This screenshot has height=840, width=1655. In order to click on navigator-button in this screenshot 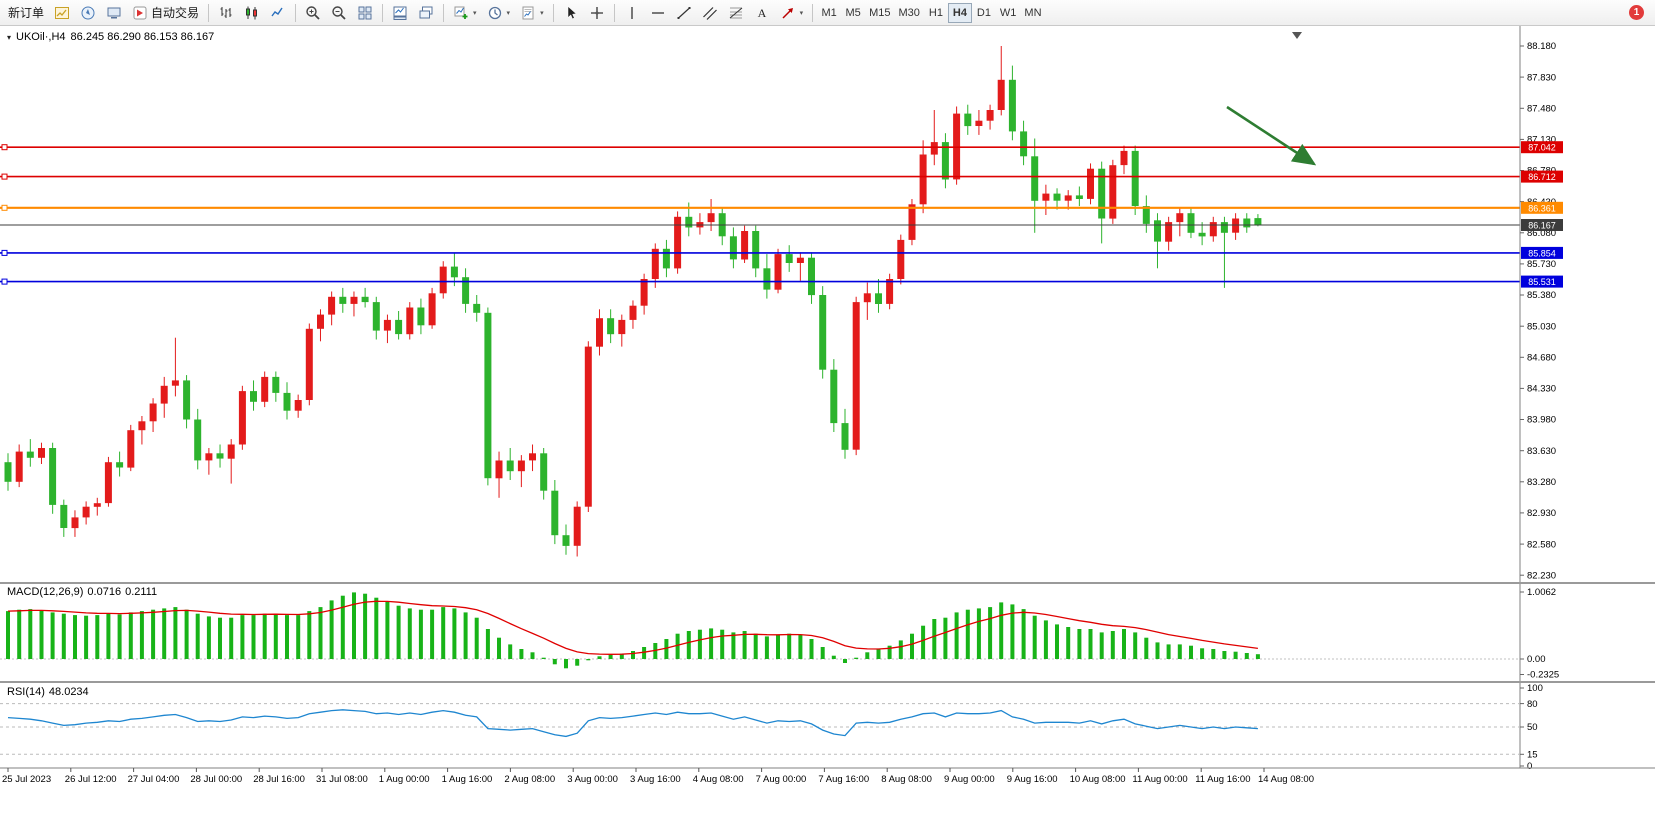, I will do `click(88, 13)`.